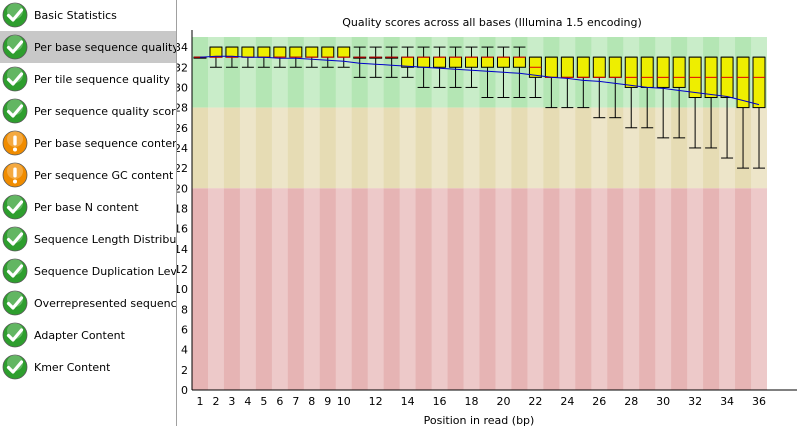 The width and height of the screenshot is (800, 429). Describe the element at coordinates (327, 401) in the screenshot. I see `x-tick-label: 9` at that location.